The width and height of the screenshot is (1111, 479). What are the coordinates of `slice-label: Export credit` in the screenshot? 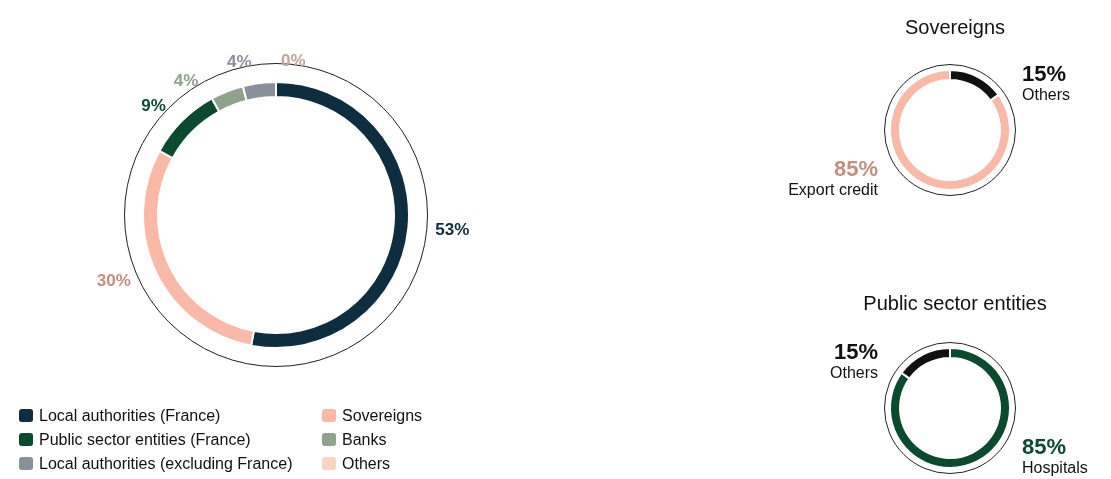 It's located at (833, 189).